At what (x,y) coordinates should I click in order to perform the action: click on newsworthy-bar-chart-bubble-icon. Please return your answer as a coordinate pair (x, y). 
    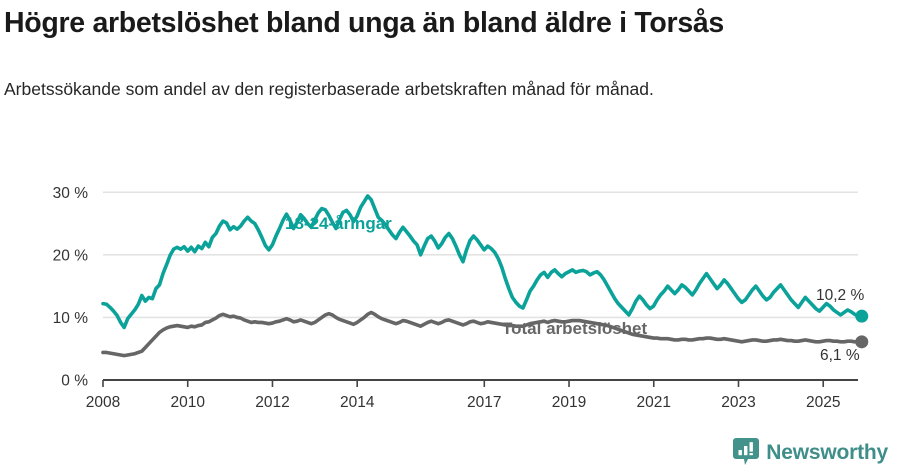
    Looking at the image, I should click on (746, 451).